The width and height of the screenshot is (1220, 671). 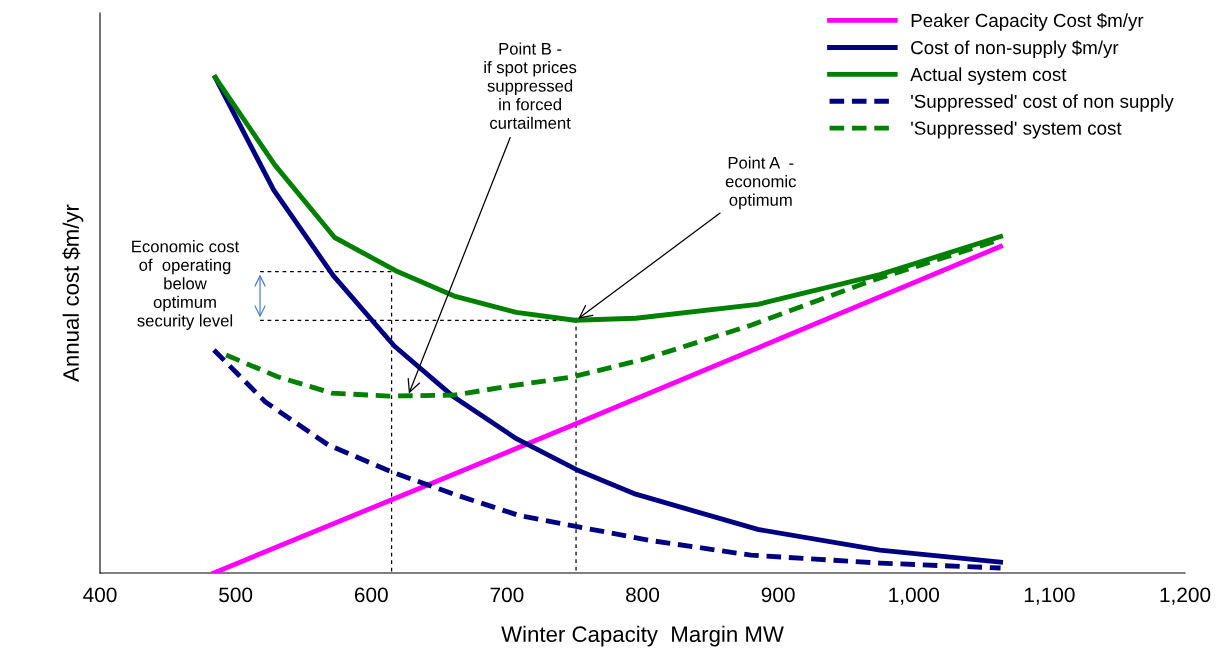 What do you see at coordinates (778, 595) in the screenshot?
I see `x-tick-label: 900` at bounding box center [778, 595].